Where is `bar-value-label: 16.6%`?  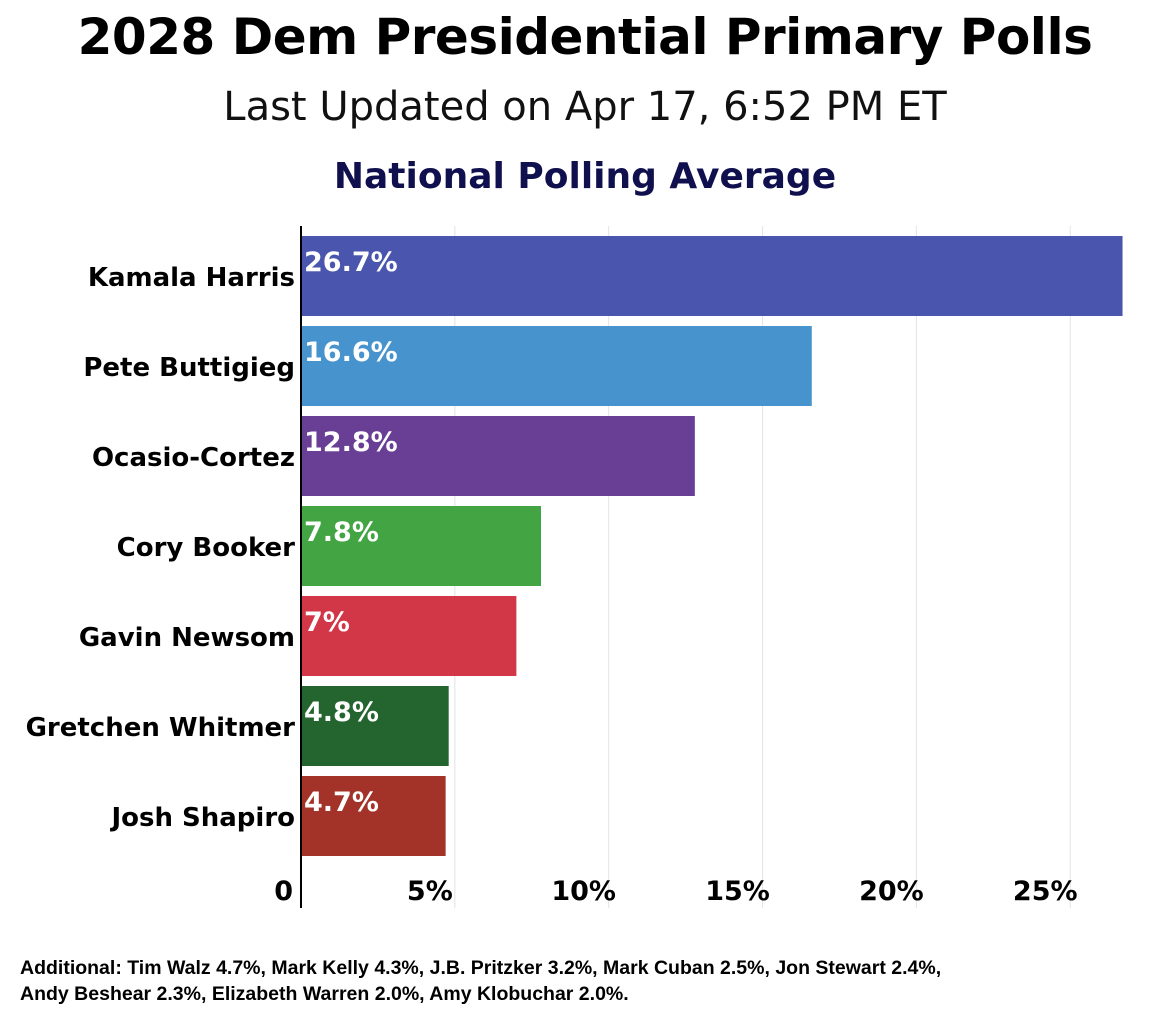 bar-value-label: 16.6% is located at coordinates (351, 352).